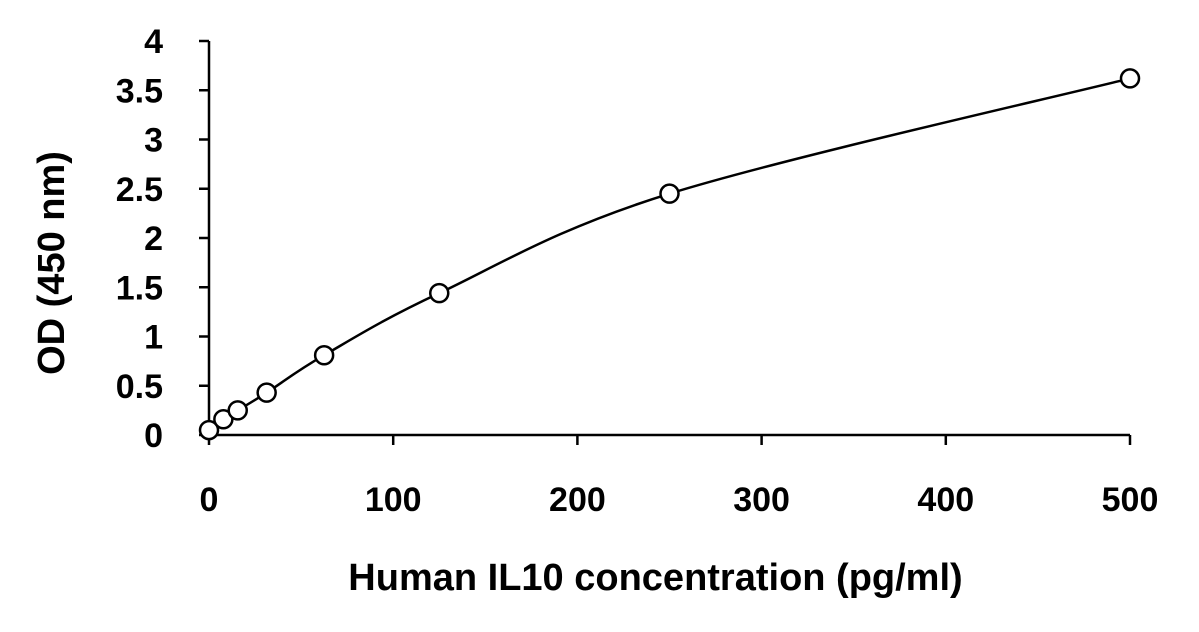 The height and width of the screenshot is (632, 1199). Describe the element at coordinates (577, 500) in the screenshot. I see `x-tick-label: 200` at that location.